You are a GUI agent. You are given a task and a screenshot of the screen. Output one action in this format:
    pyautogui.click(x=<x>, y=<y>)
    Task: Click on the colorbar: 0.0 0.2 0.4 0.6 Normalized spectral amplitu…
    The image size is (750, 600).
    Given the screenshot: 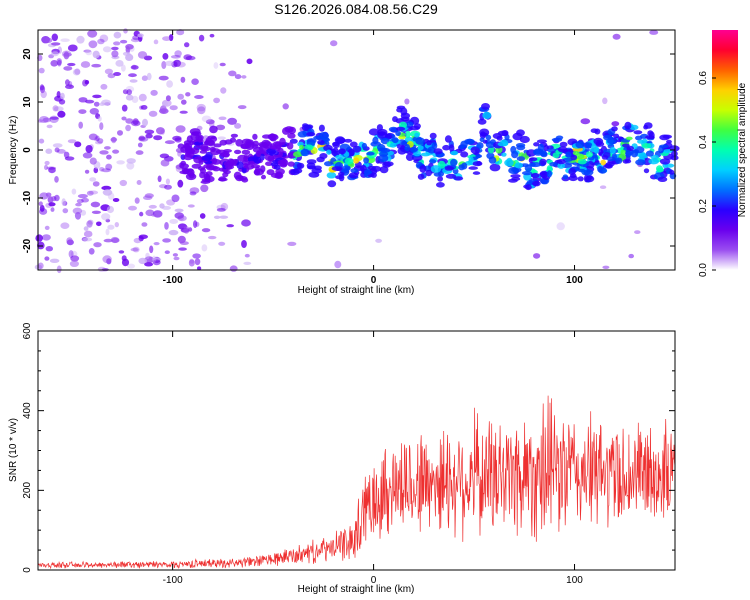 What is the action you would take?
    pyautogui.click(x=723, y=153)
    